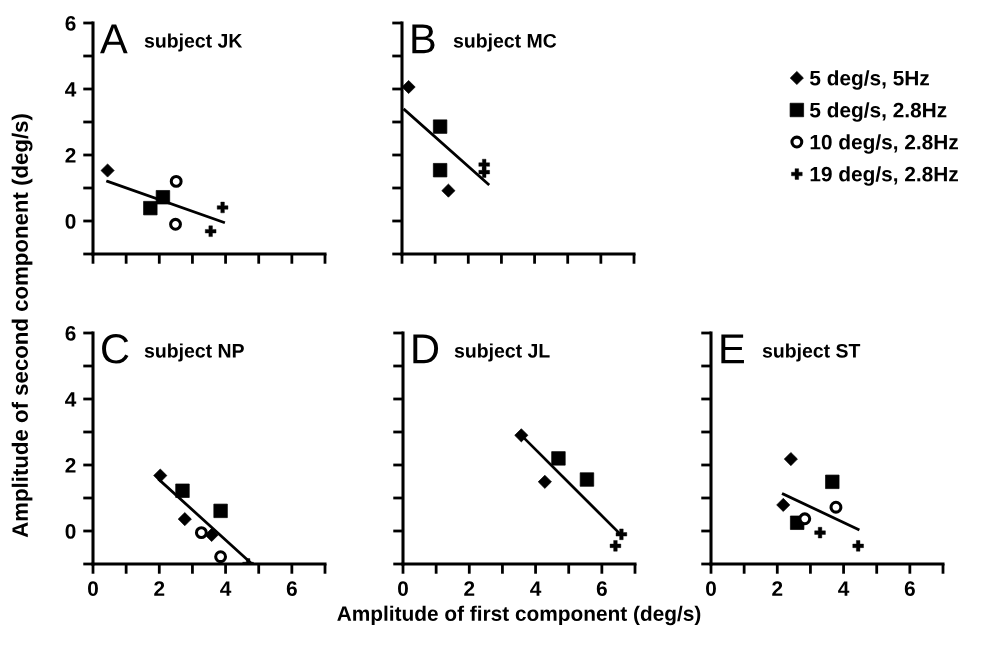  Describe the element at coordinates (869, 80) in the screenshot. I see `legend-label: 5 deg/s, 5Hz` at that location.